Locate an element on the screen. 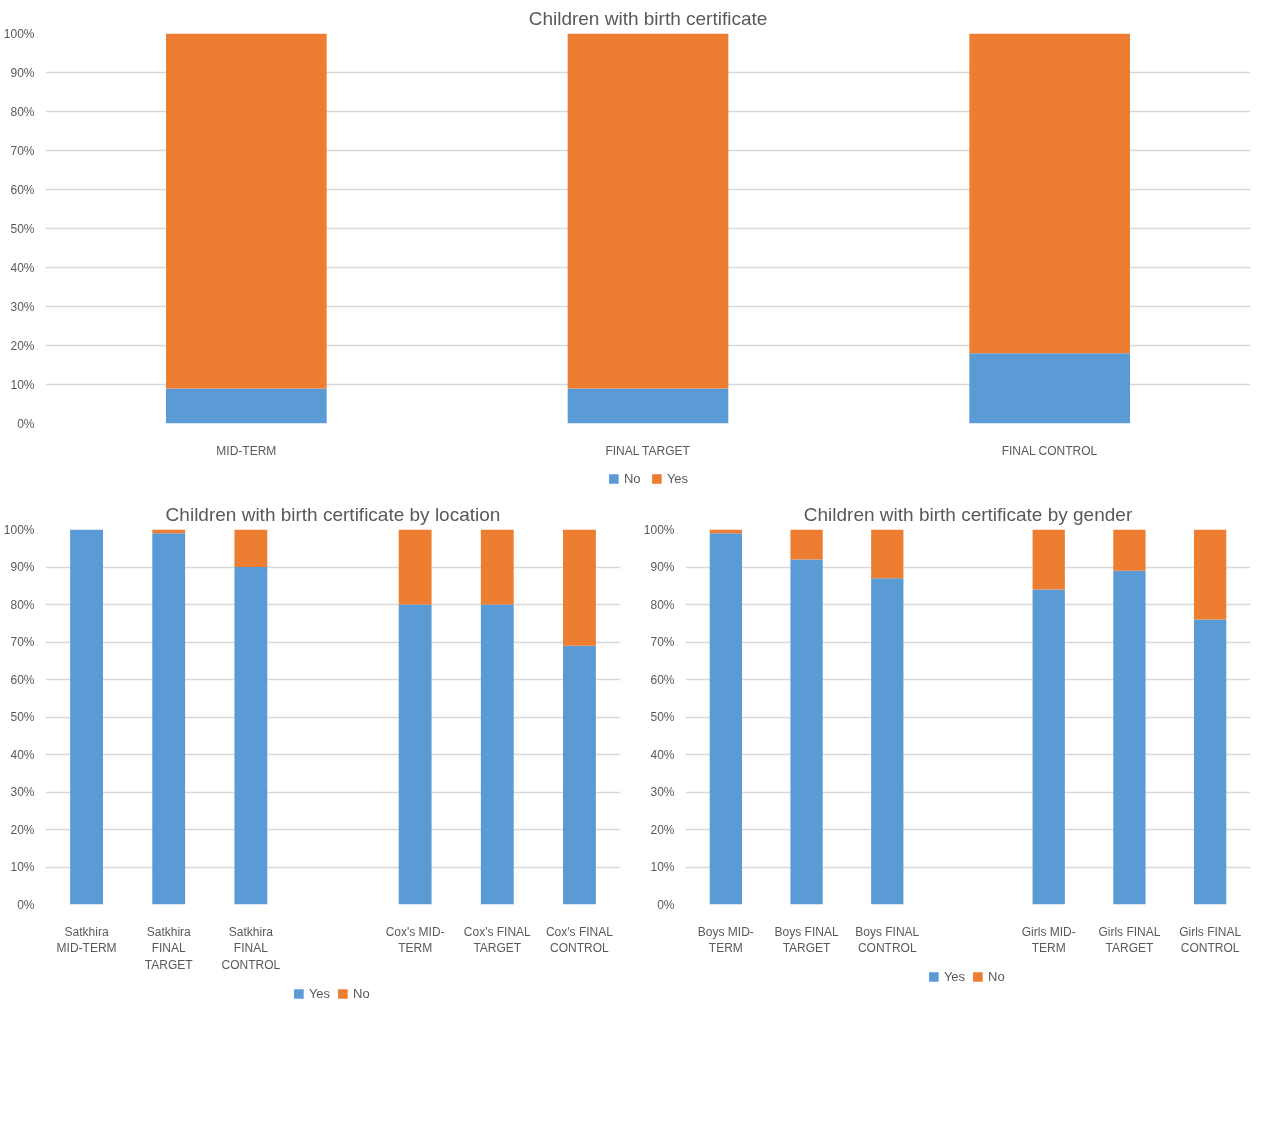 This screenshot has width=1274, height=1142. x-tick-label: Satkhira MID-TERM is located at coordinates (86, 940).